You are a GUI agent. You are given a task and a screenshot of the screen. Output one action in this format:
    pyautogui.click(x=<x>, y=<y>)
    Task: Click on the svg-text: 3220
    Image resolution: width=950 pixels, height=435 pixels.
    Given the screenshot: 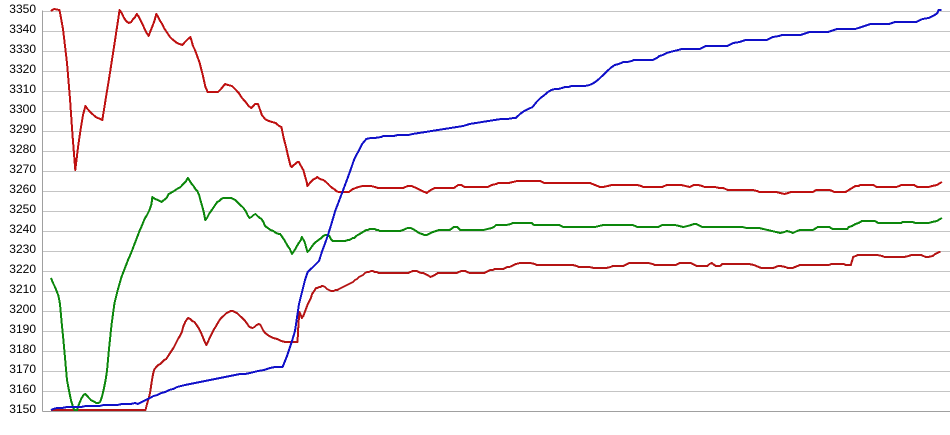 What is the action you would take?
    pyautogui.click(x=22, y=269)
    